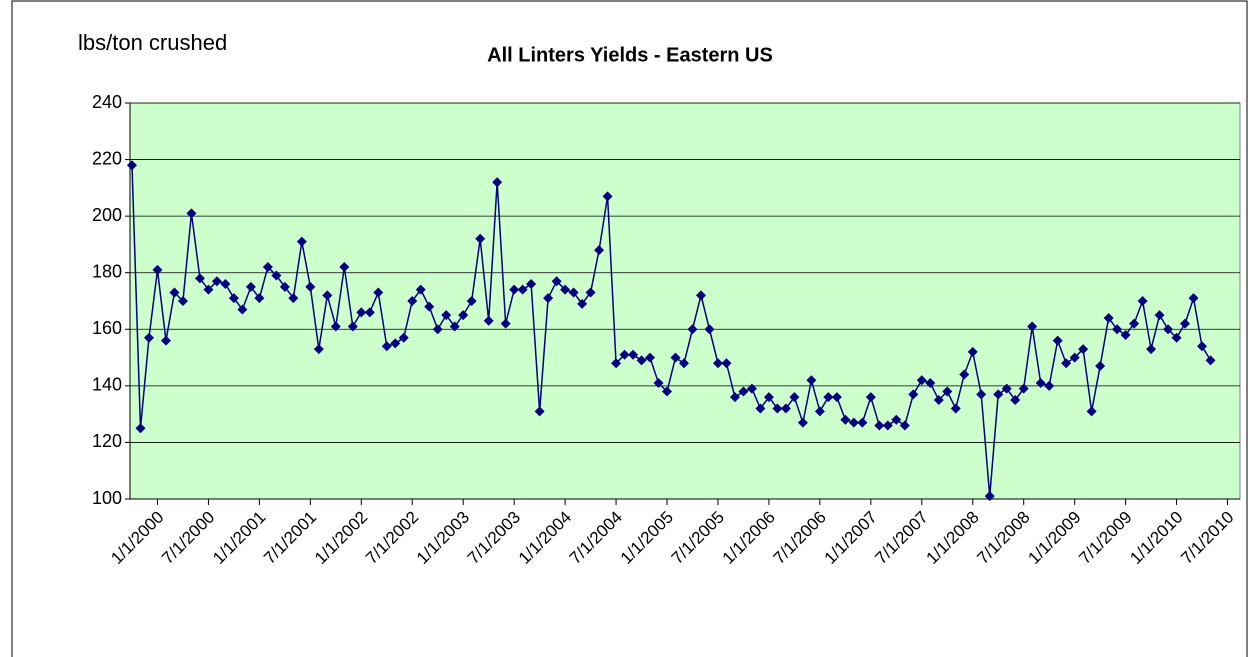 The height and width of the screenshot is (657, 1250). What do you see at coordinates (107, 271) in the screenshot?
I see `y-tick-label: 180` at bounding box center [107, 271].